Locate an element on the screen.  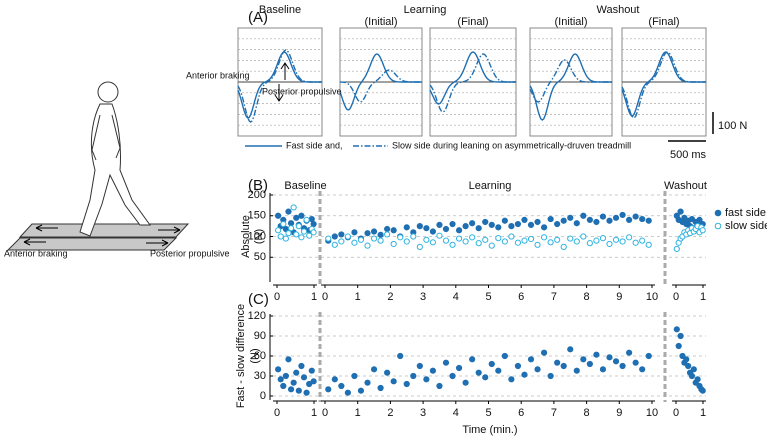
panel-label: (C) is located at coordinates (258, 299).